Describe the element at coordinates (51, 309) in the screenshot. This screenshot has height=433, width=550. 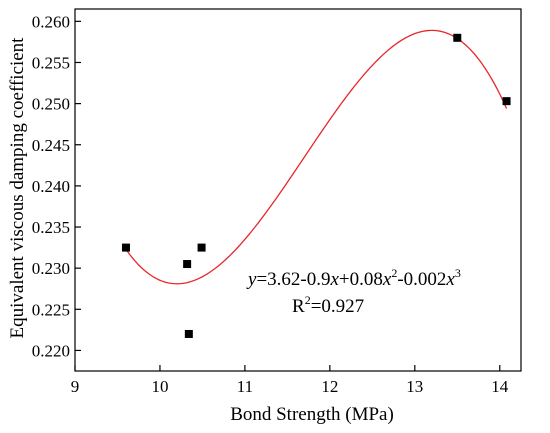
I see `y-tick-label: 0.225` at that location.